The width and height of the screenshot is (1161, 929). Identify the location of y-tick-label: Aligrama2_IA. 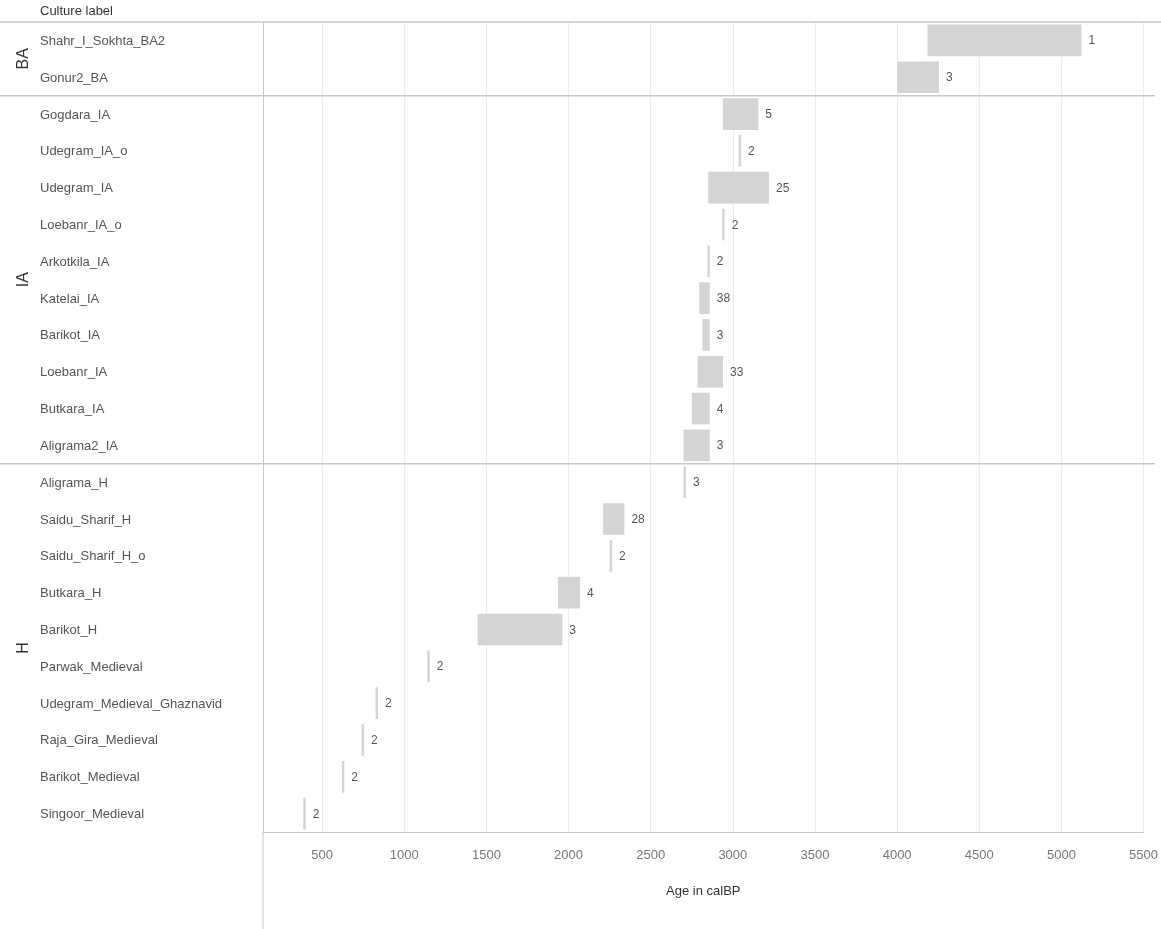
(79, 445).